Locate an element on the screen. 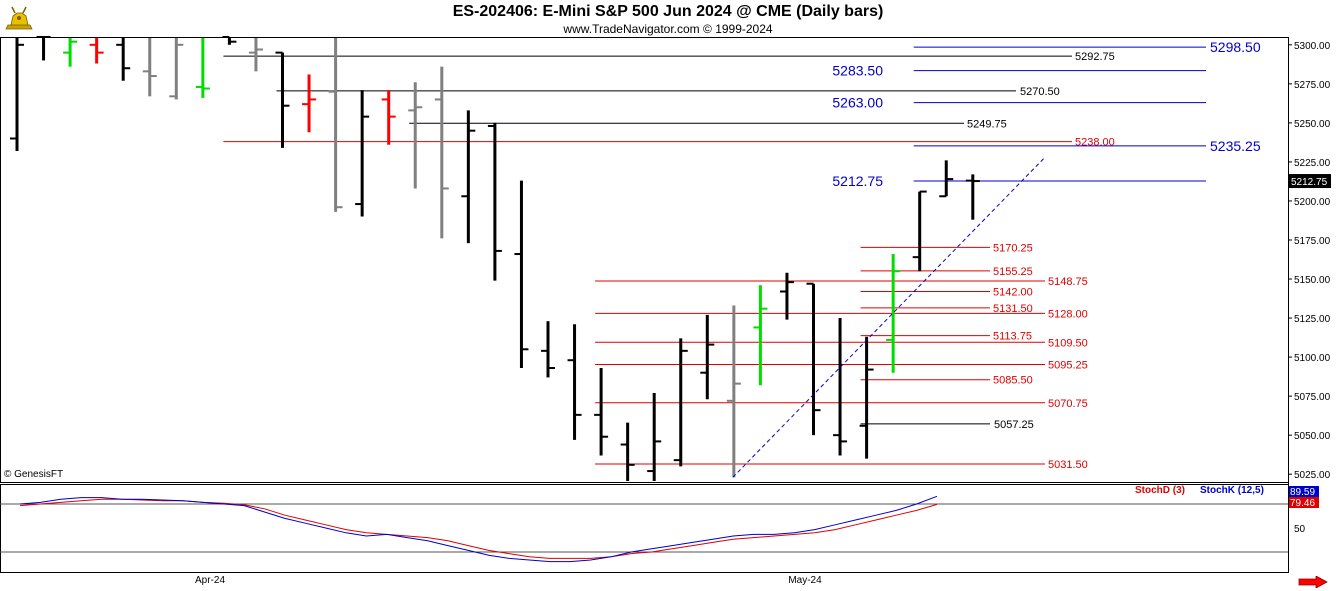 Image resolution: width=1336 pixels, height=591 pixels. level-label: 5057.25 is located at coordinates (1014, 425).